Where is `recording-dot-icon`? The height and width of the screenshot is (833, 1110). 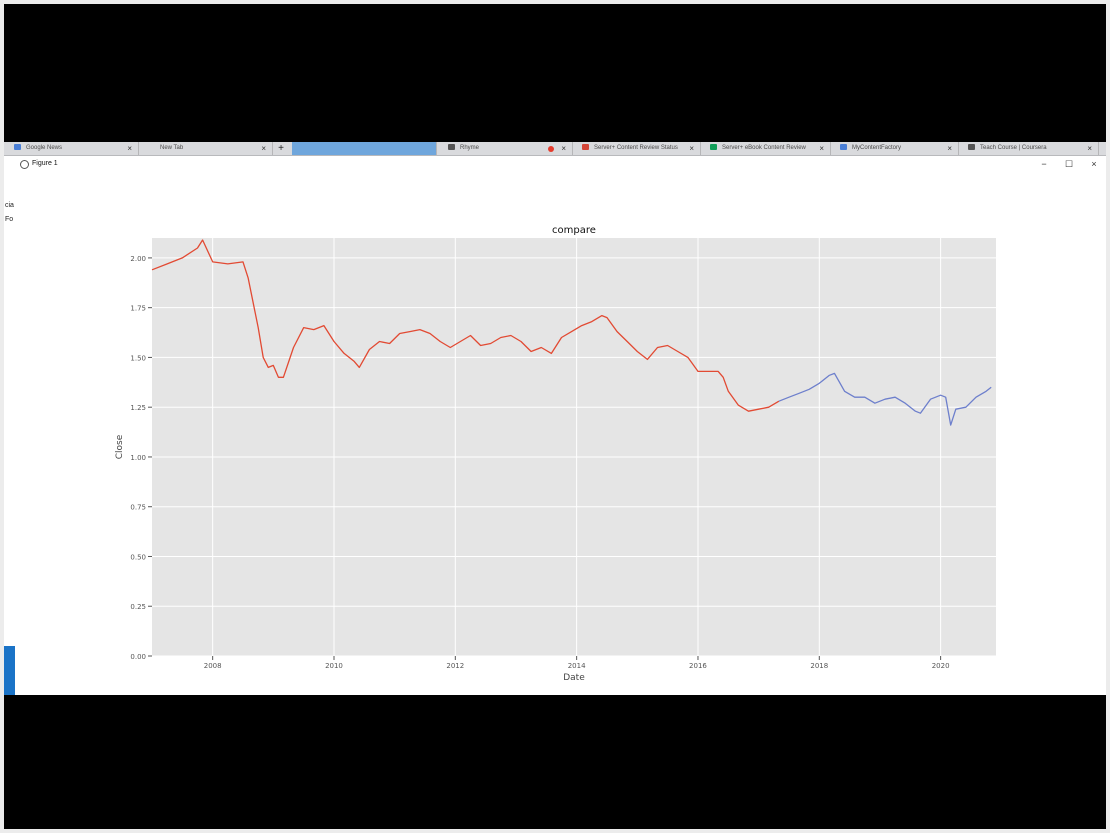 recording-dot-icon is located at coordinates (551, 149).